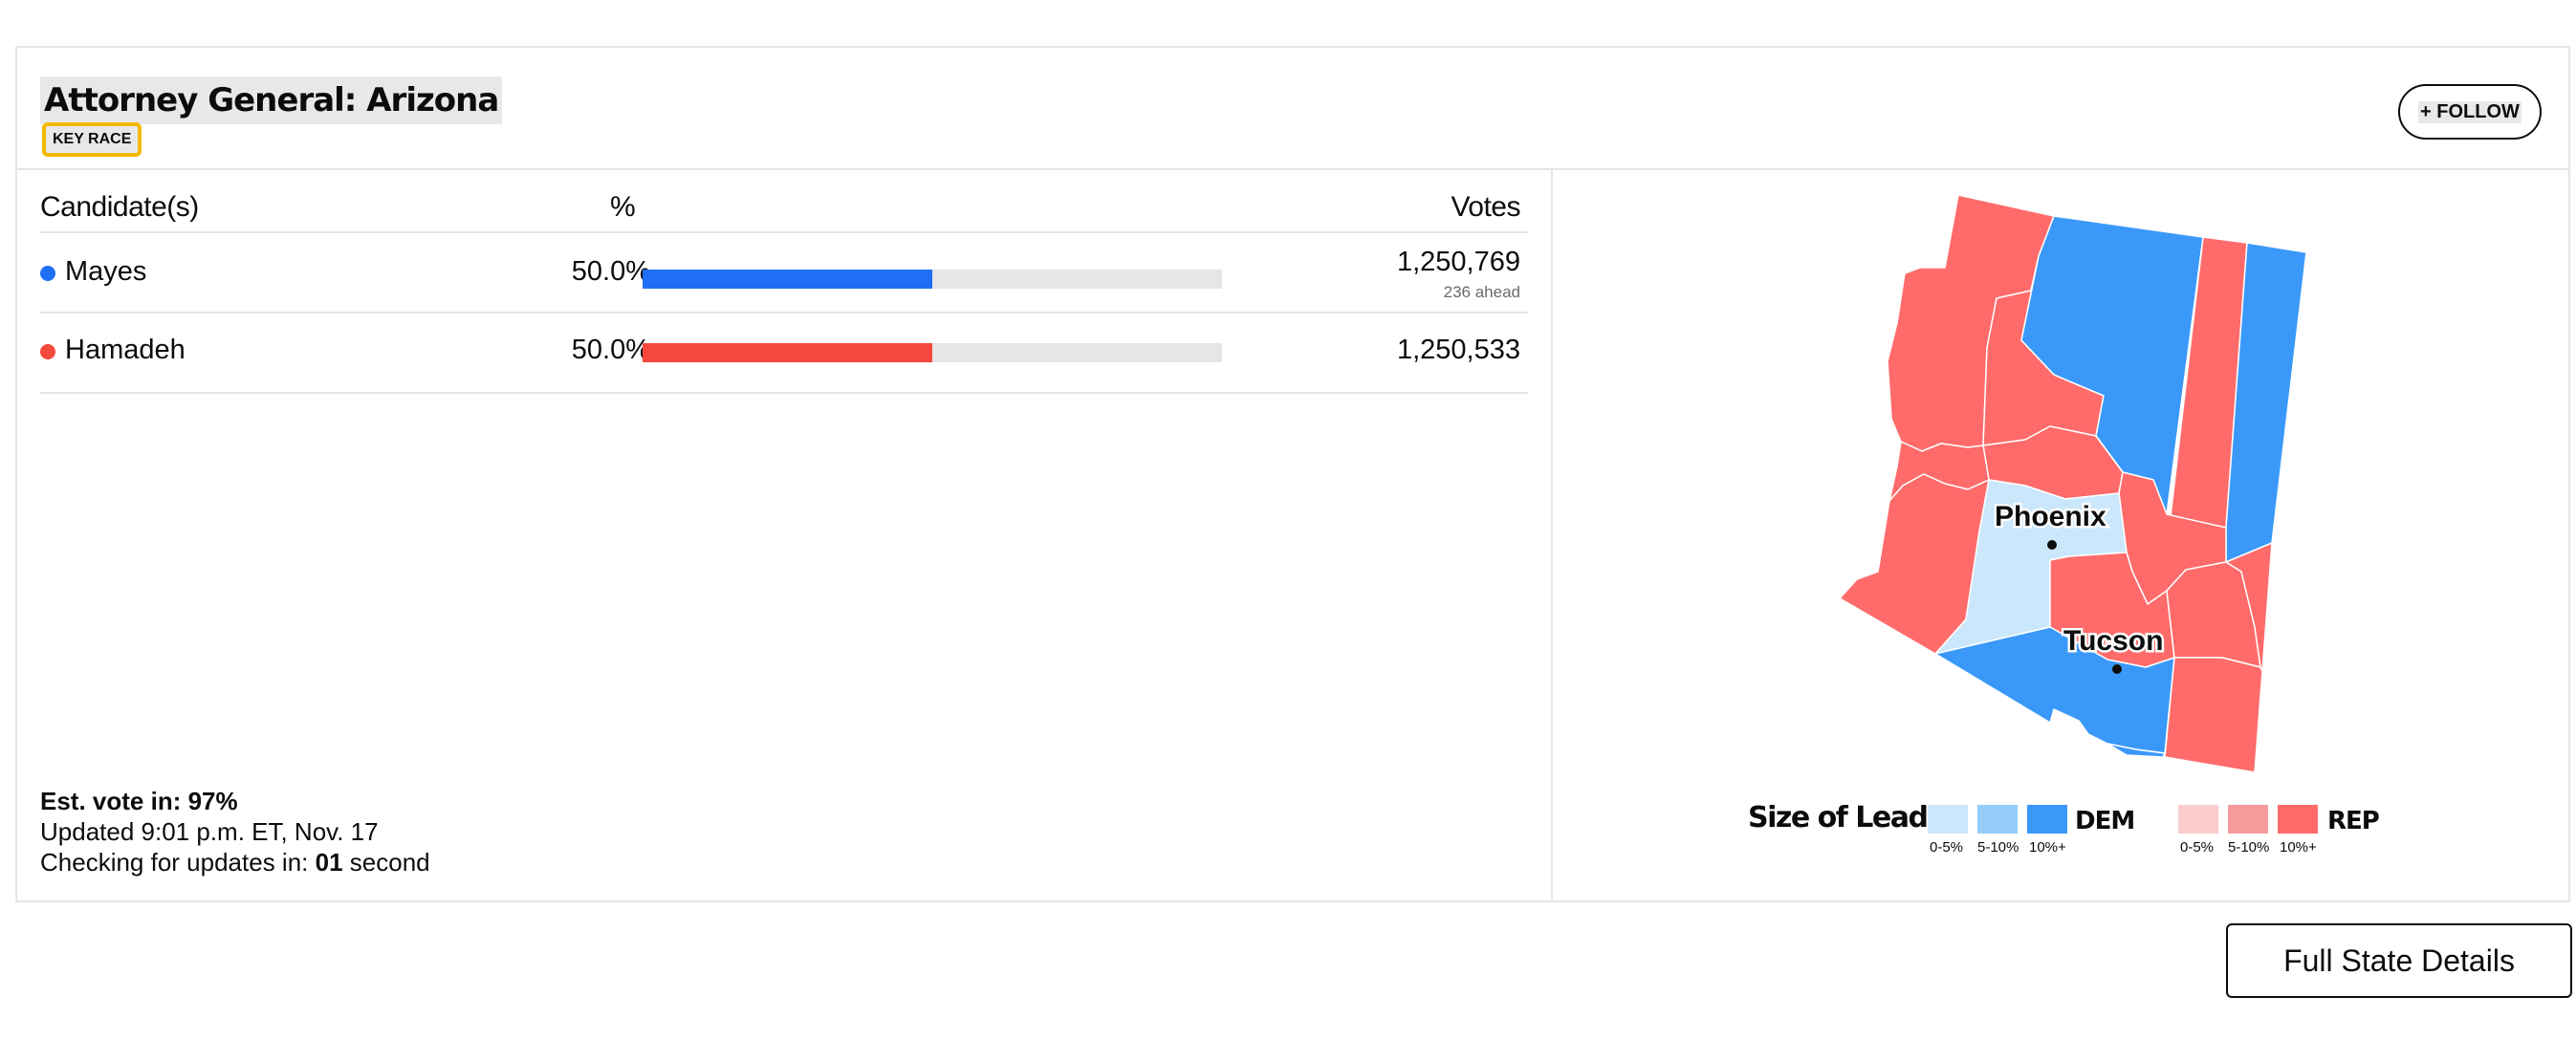 The image size is (2576, 1040). Describe the element at coordinates (2353, 821) in the screenshot. I see `rep-label: REP` at that location.